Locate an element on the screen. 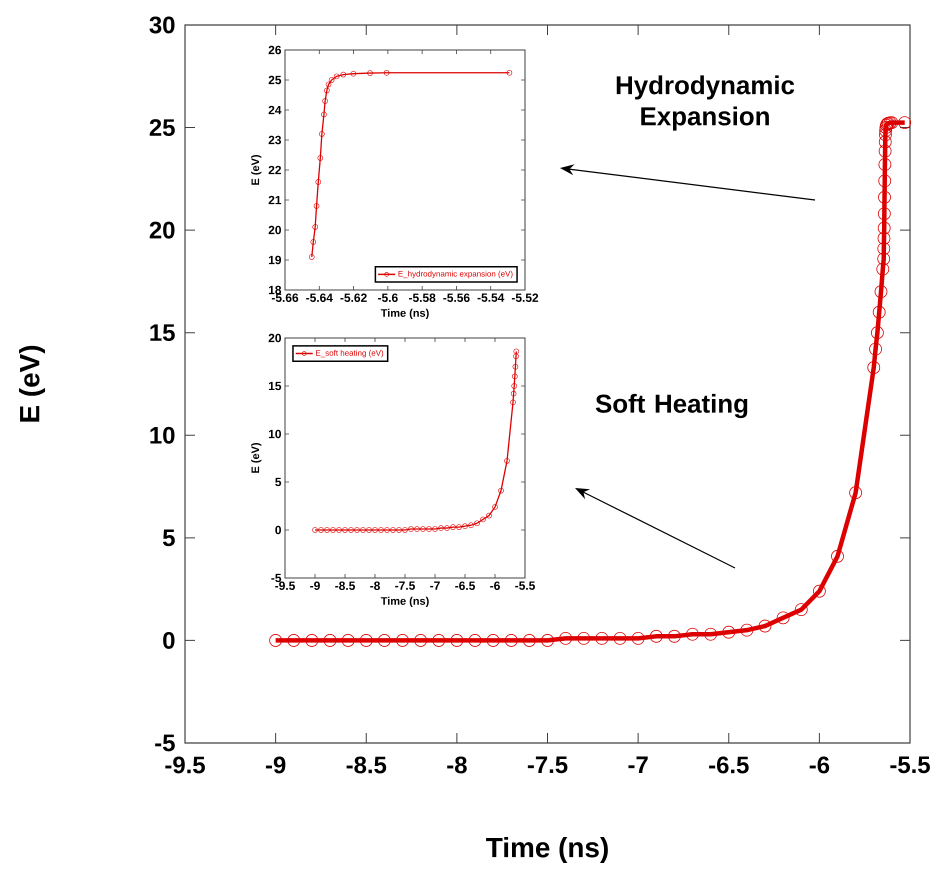  x-tick-label: -5.6 is located at coordinates (388, 298).